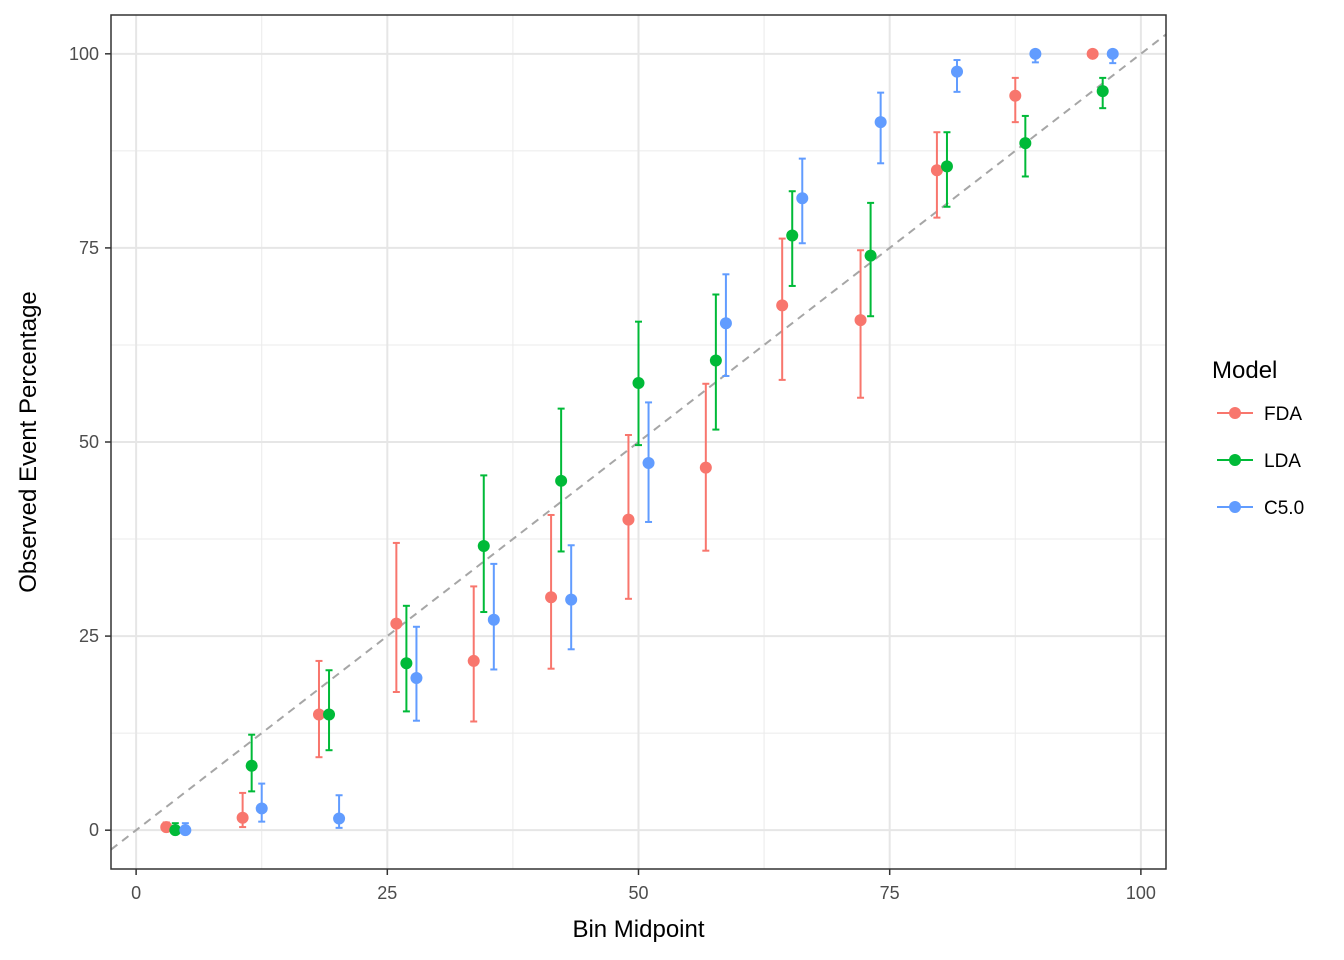  Describe the element at coordinates (638, 893) in the screenshot. I see `x-tick-label: 50` at that location.